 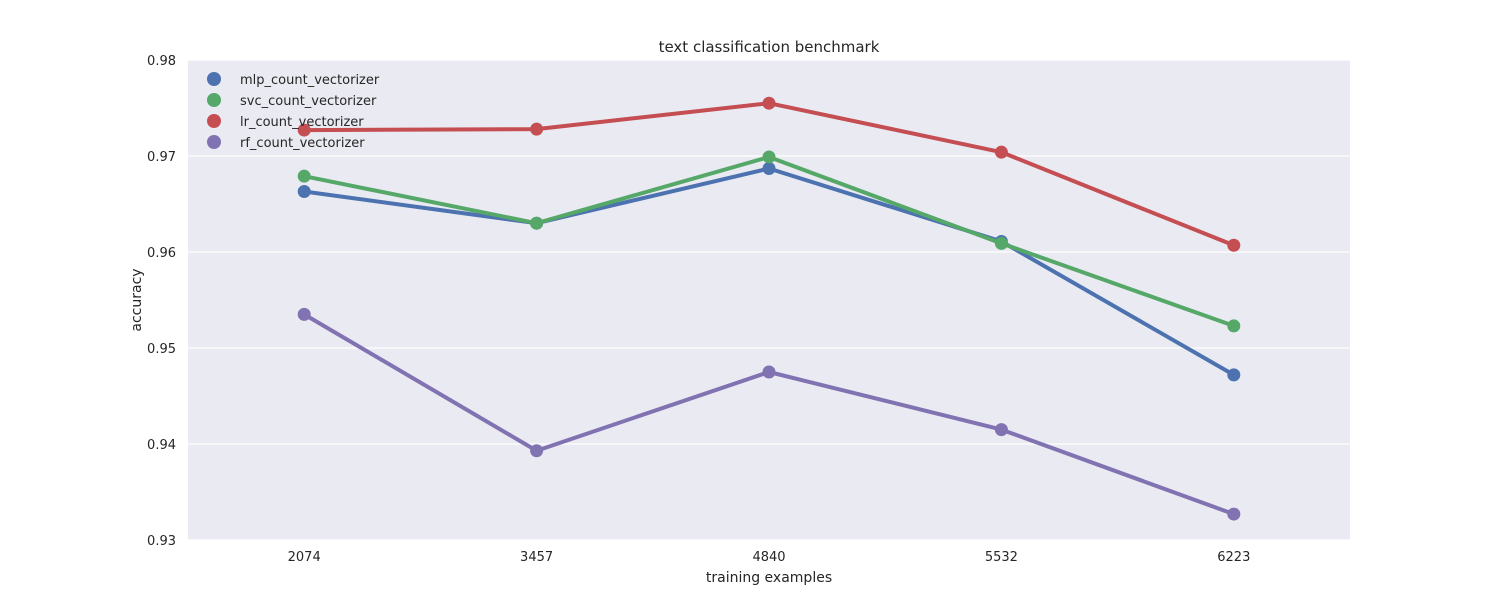 I want to click on y-tick-label: 0.94, so click(x=161, y=445).